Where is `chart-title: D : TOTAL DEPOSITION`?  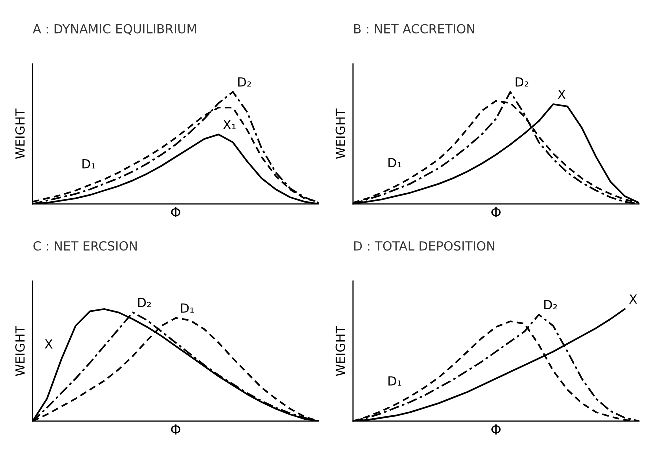
chart-title: D : TOTAL DEPOSITION is located at coordinates (424, 246).